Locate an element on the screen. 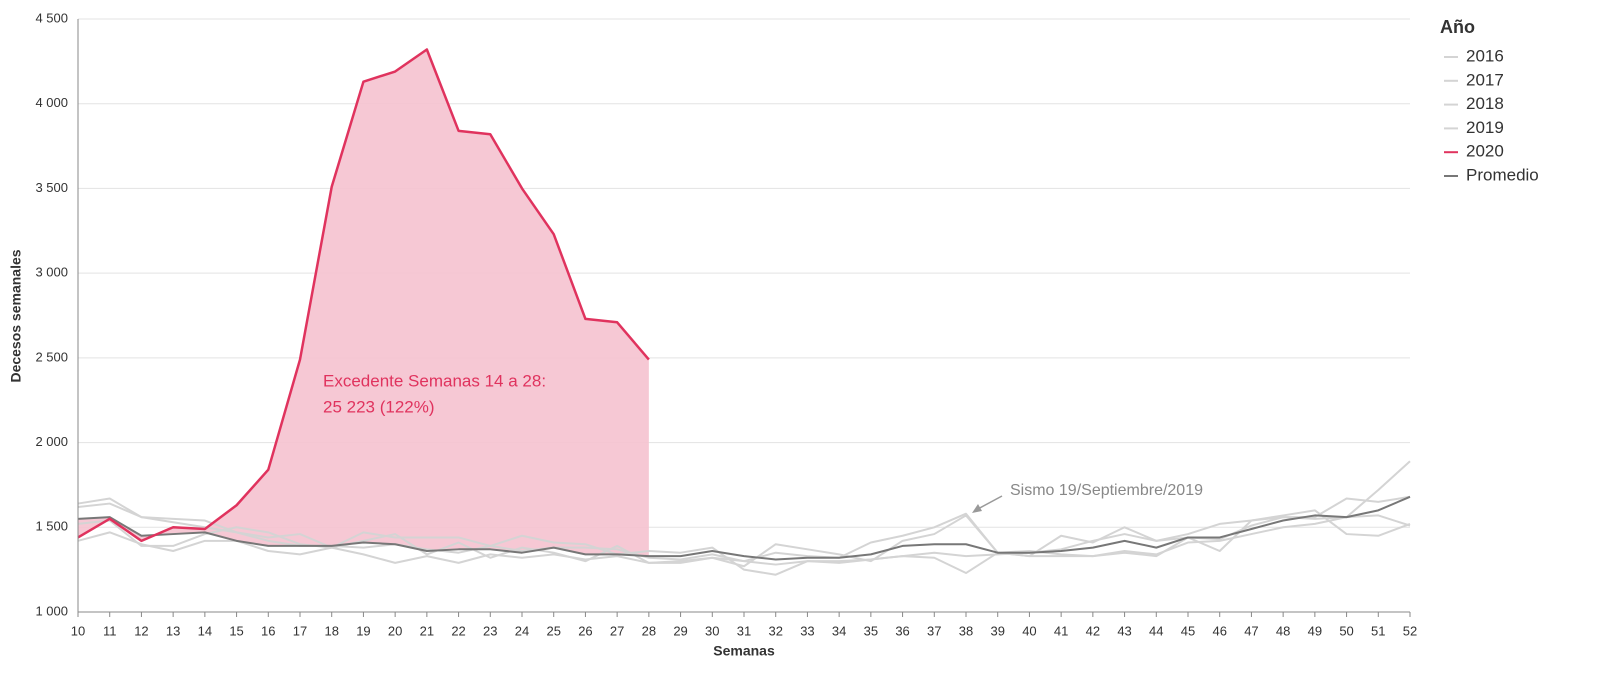 The image size is (1600, 682). legend-label: 2020 is located at coordinates (1485, 151).